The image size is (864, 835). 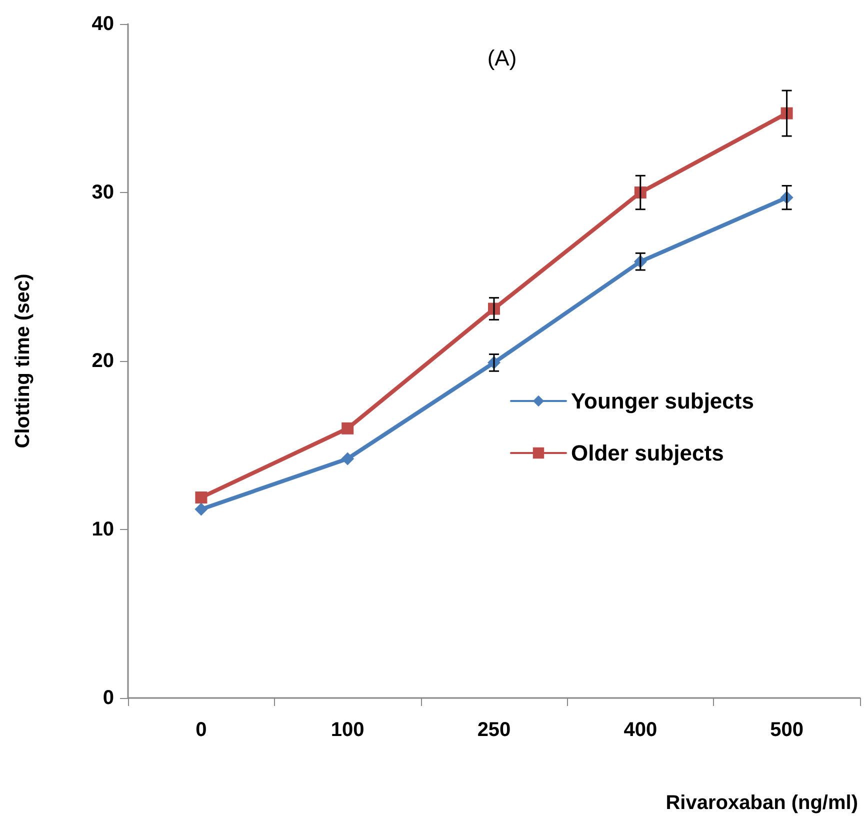 What do you see at coordinates (103, 361) in the screenshot?
I see `y-tick-label: 20` at bounding box center [103, 361].